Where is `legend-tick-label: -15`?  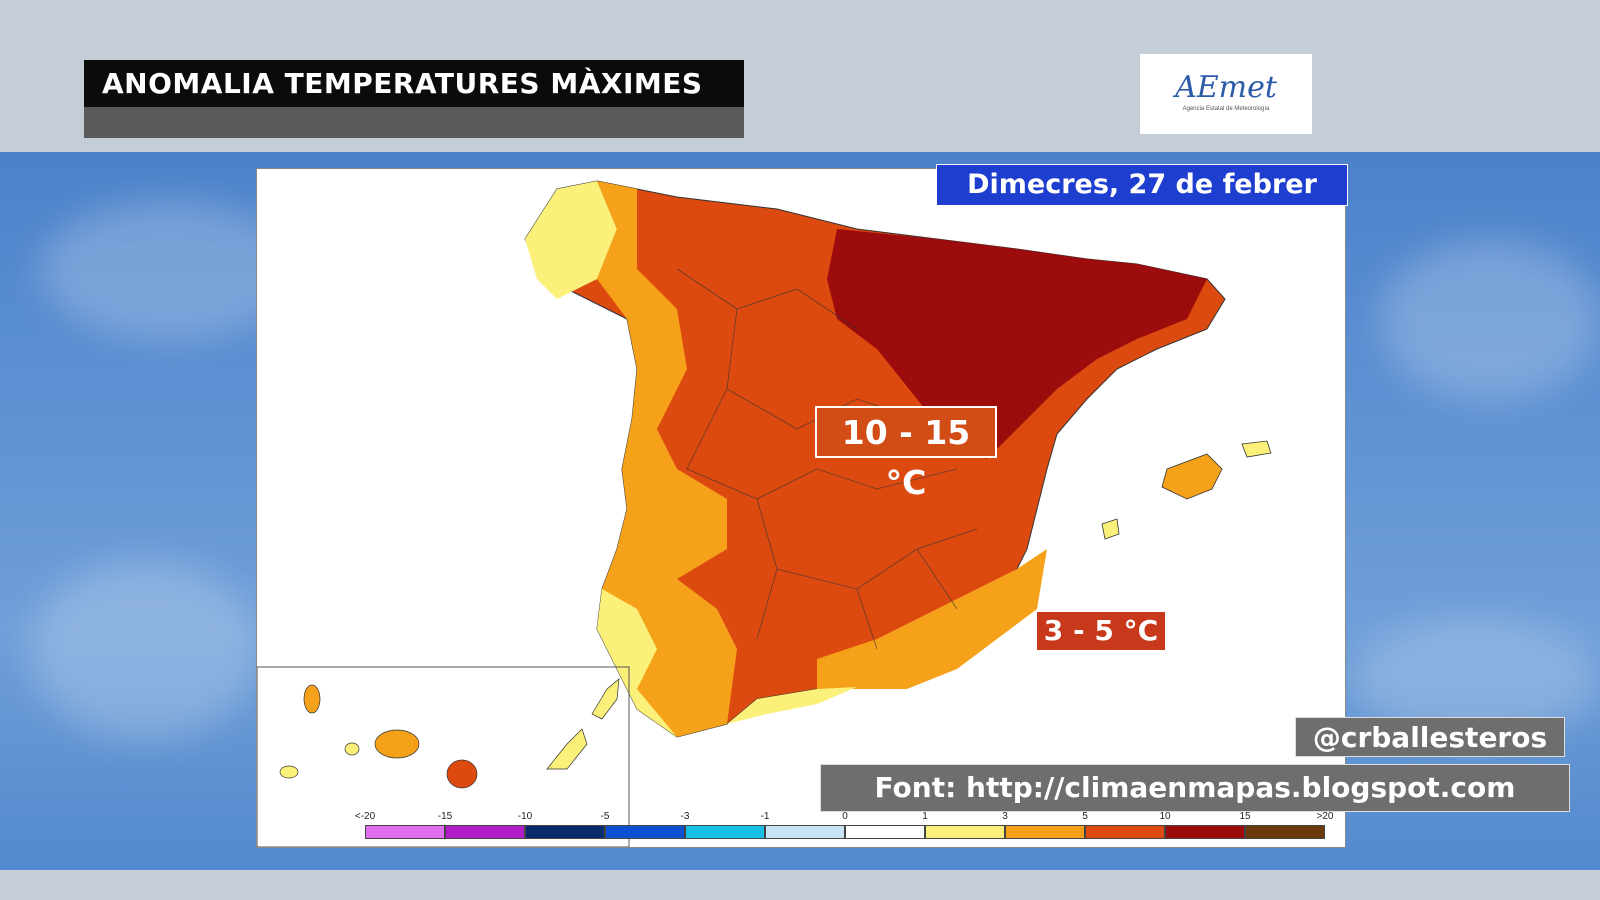 legend-tick-label: -15 is located at coordinates (445, 816).